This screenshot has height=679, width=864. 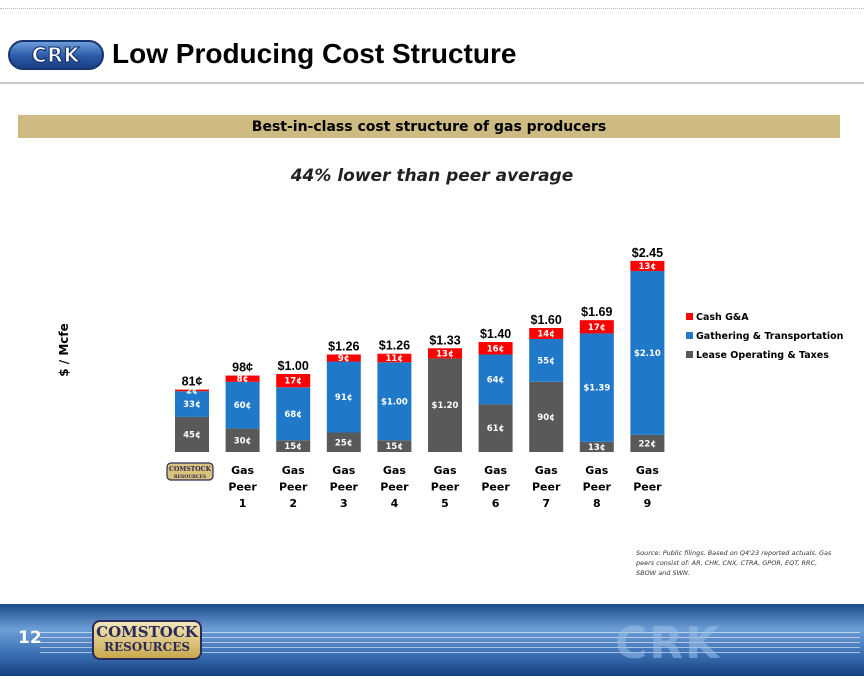 I want to click on total-label: $1.33, so click(x=444, y=340).